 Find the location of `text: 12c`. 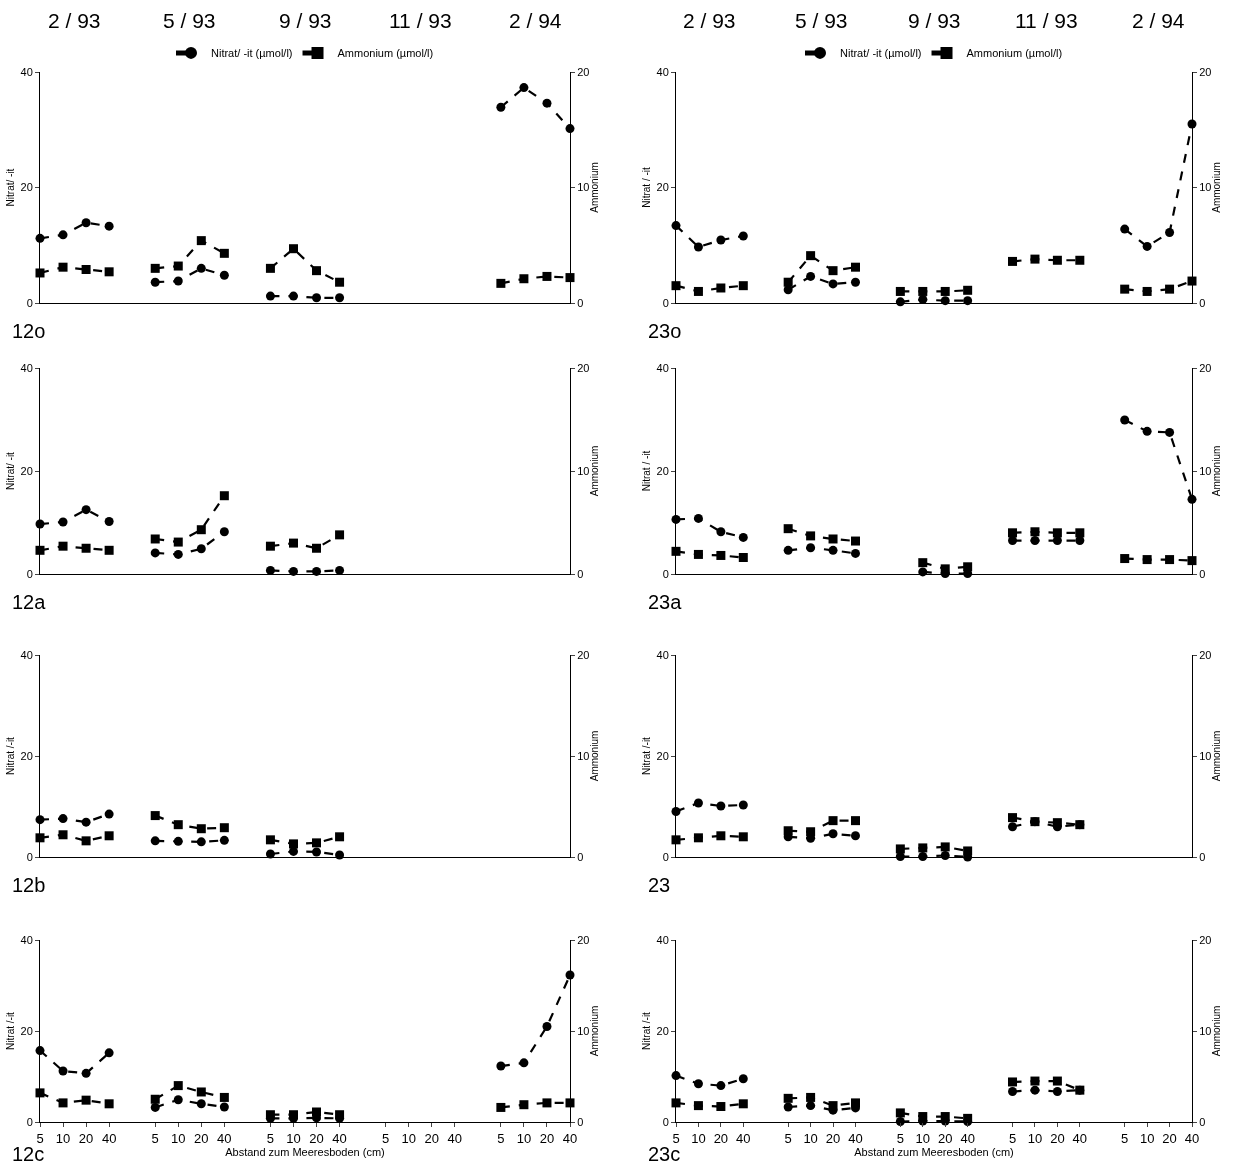

text: 12c is located at coordinates (28, 1154).